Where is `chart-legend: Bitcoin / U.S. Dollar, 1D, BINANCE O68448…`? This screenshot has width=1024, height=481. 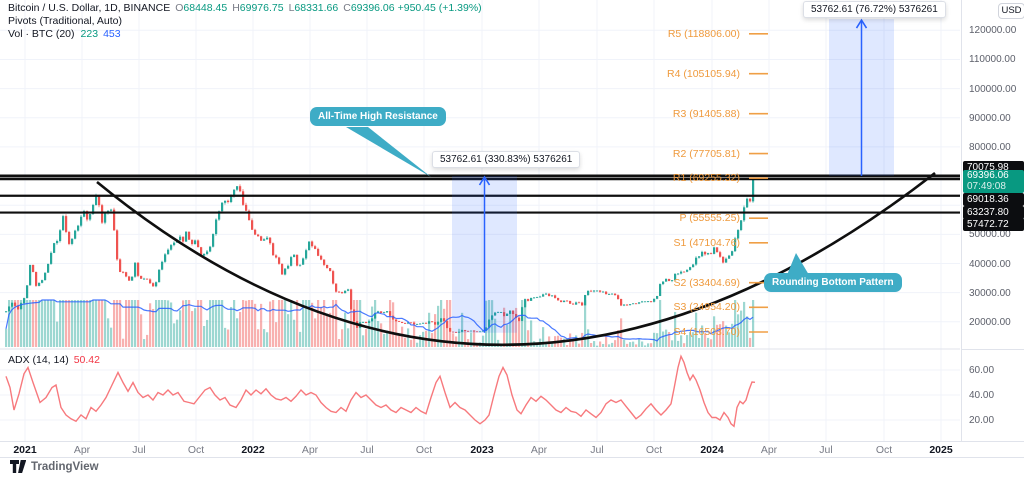 chart-legend: Bitcoin / U.S. Dollar, 1D, BINANCE O68448… is located at coordinates (245, 21).